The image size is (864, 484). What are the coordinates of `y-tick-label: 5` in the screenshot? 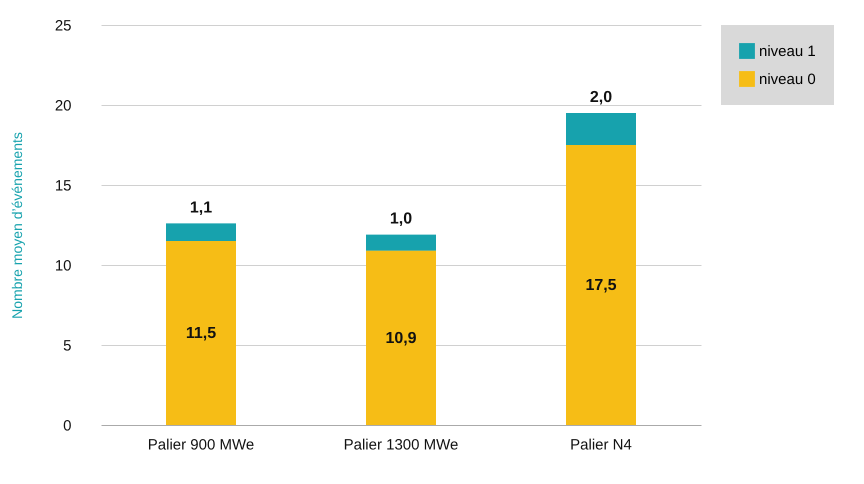 It's located at (67, 346).